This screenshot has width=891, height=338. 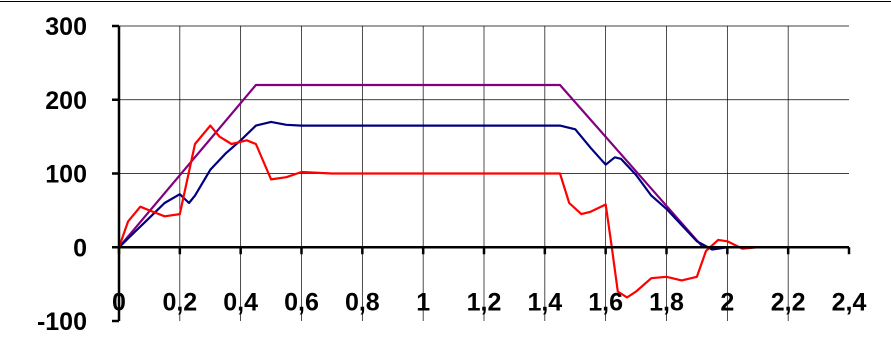 What do you see at coordinates (605, 302) in the screenshot?
I see `x-tick-label: 1,6` at bounding box center [605, 302].